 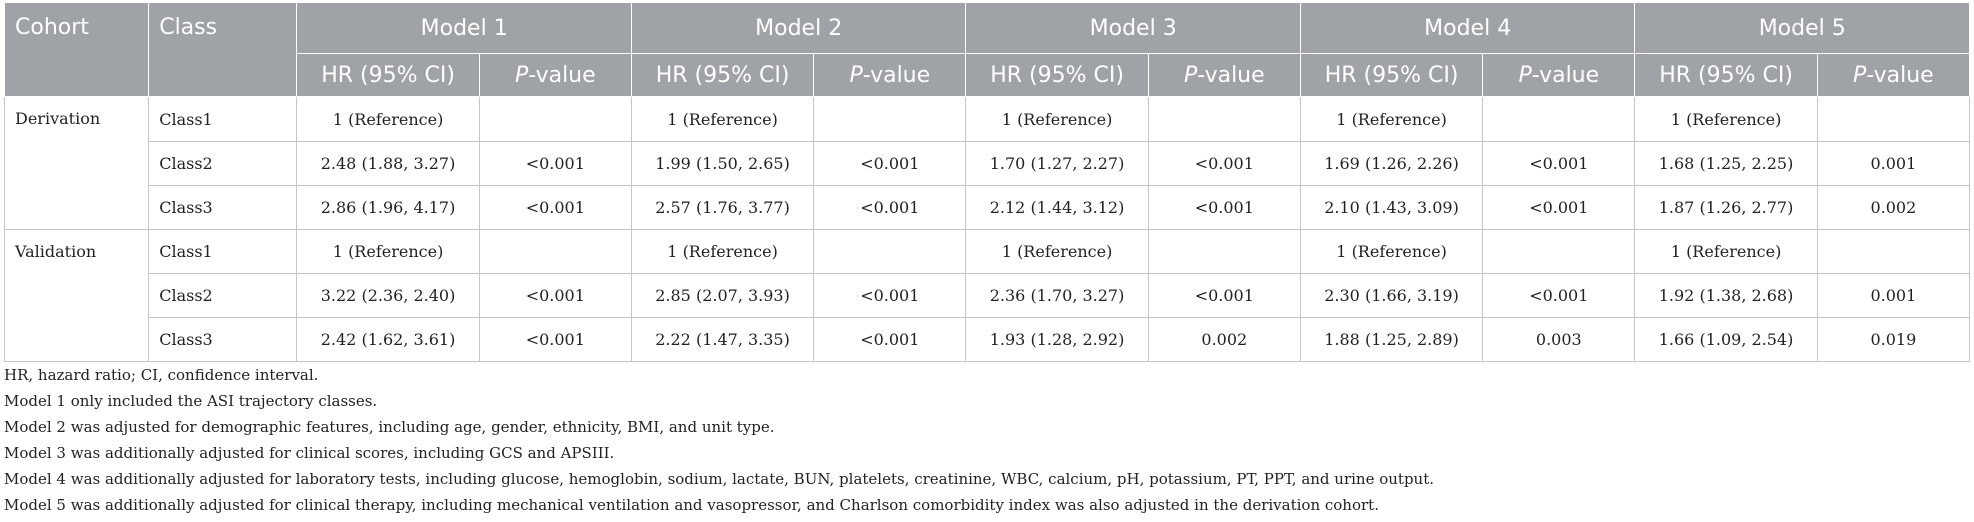 What do you see at coordinates (76, 295) in the screenshot?
I see `cohort-cell: Validation` at bounding box center [76, 295].